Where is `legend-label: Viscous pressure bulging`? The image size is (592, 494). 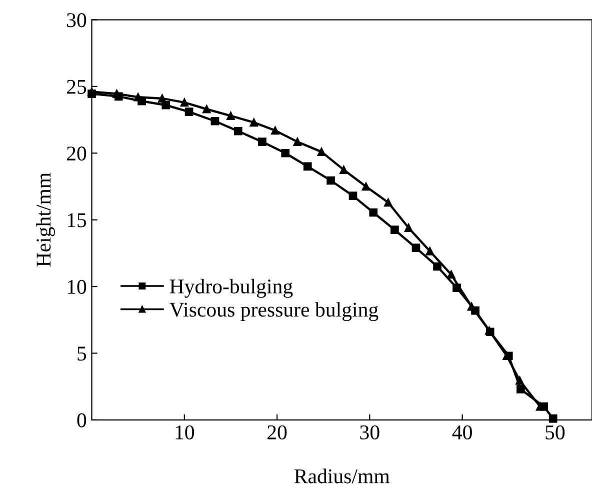
legend-label: Viscous pressure bulging is located at coordinates (274, 312).